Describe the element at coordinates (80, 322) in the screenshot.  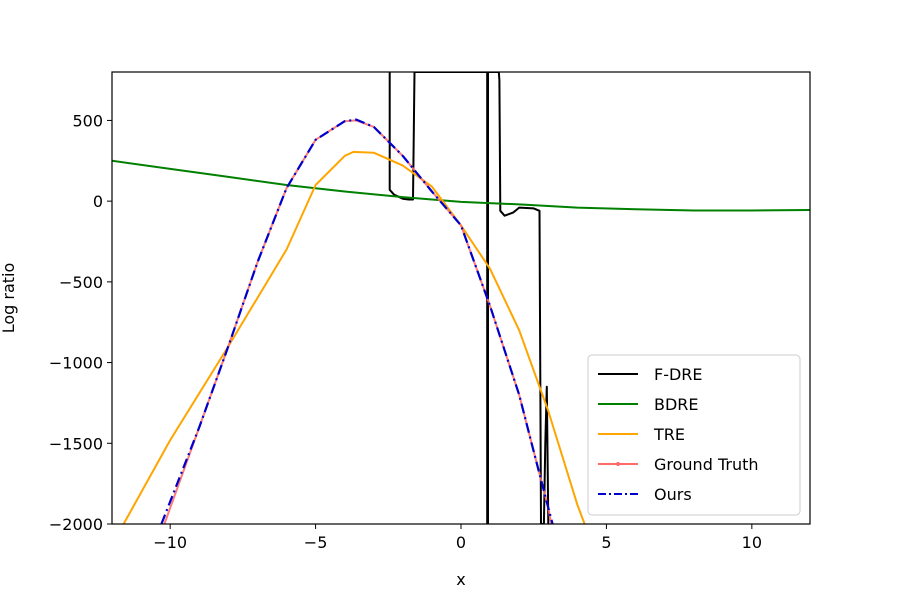
I see `y-axis: 500 0 −500 −1000 −1500 −2000` at that location.